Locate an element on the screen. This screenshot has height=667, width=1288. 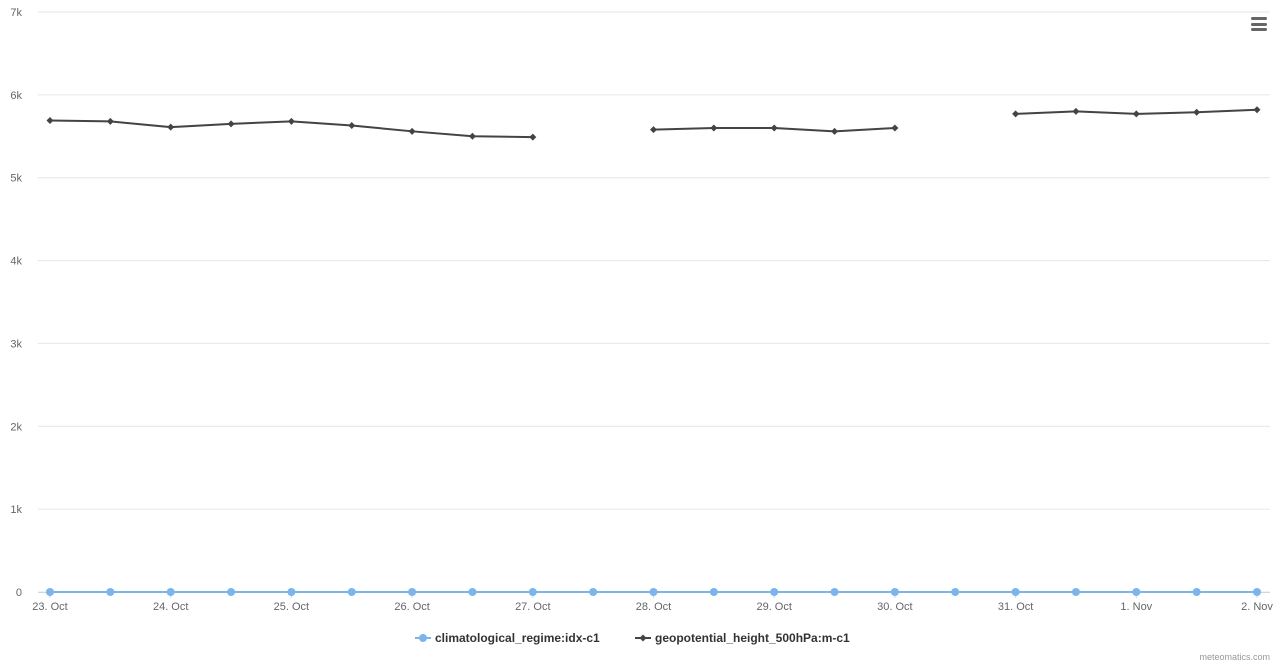
hamburger-menu-icon is located at coordinates (1259, 18).